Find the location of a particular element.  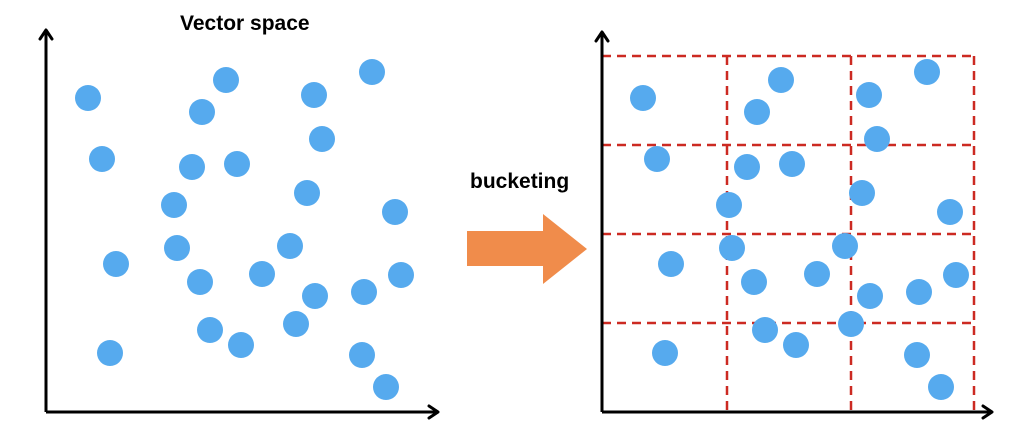

arrow-shape is located at coordinates (527, 249).